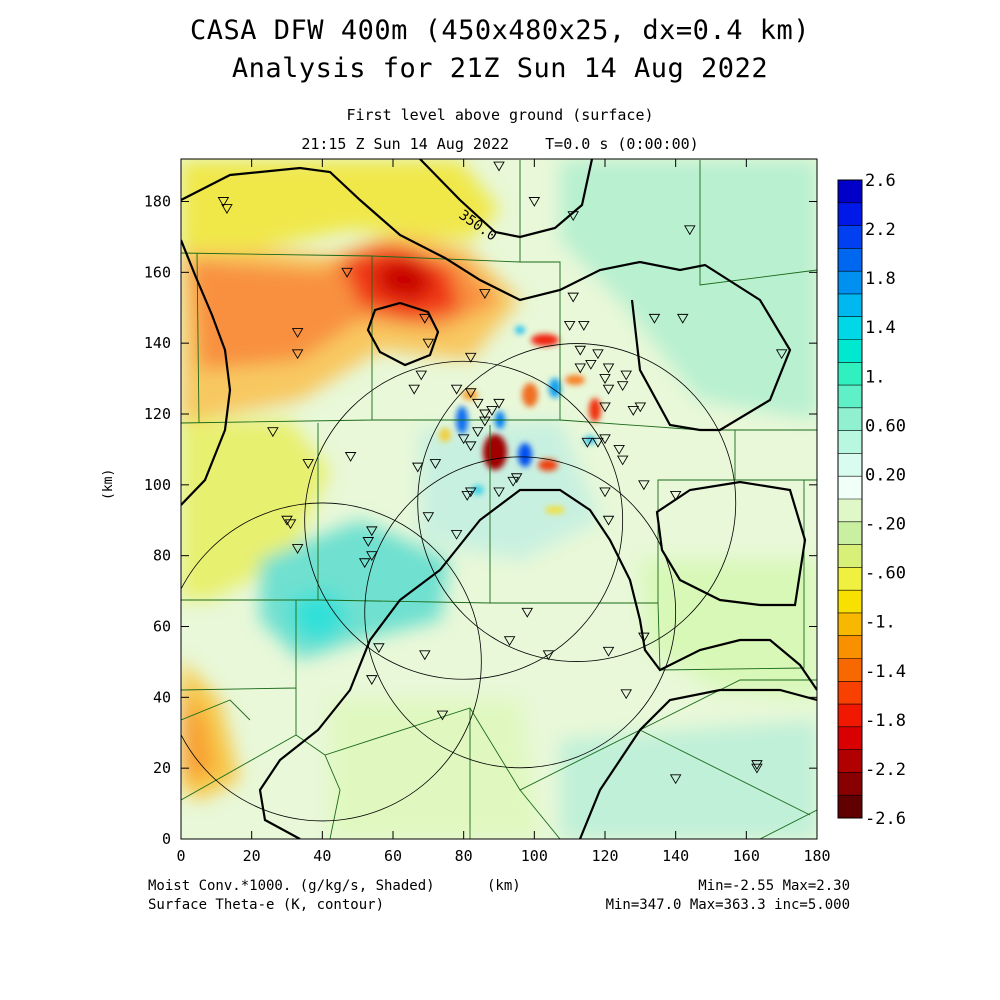  I want to click on y-tick-label: 120, so click(157, 414).